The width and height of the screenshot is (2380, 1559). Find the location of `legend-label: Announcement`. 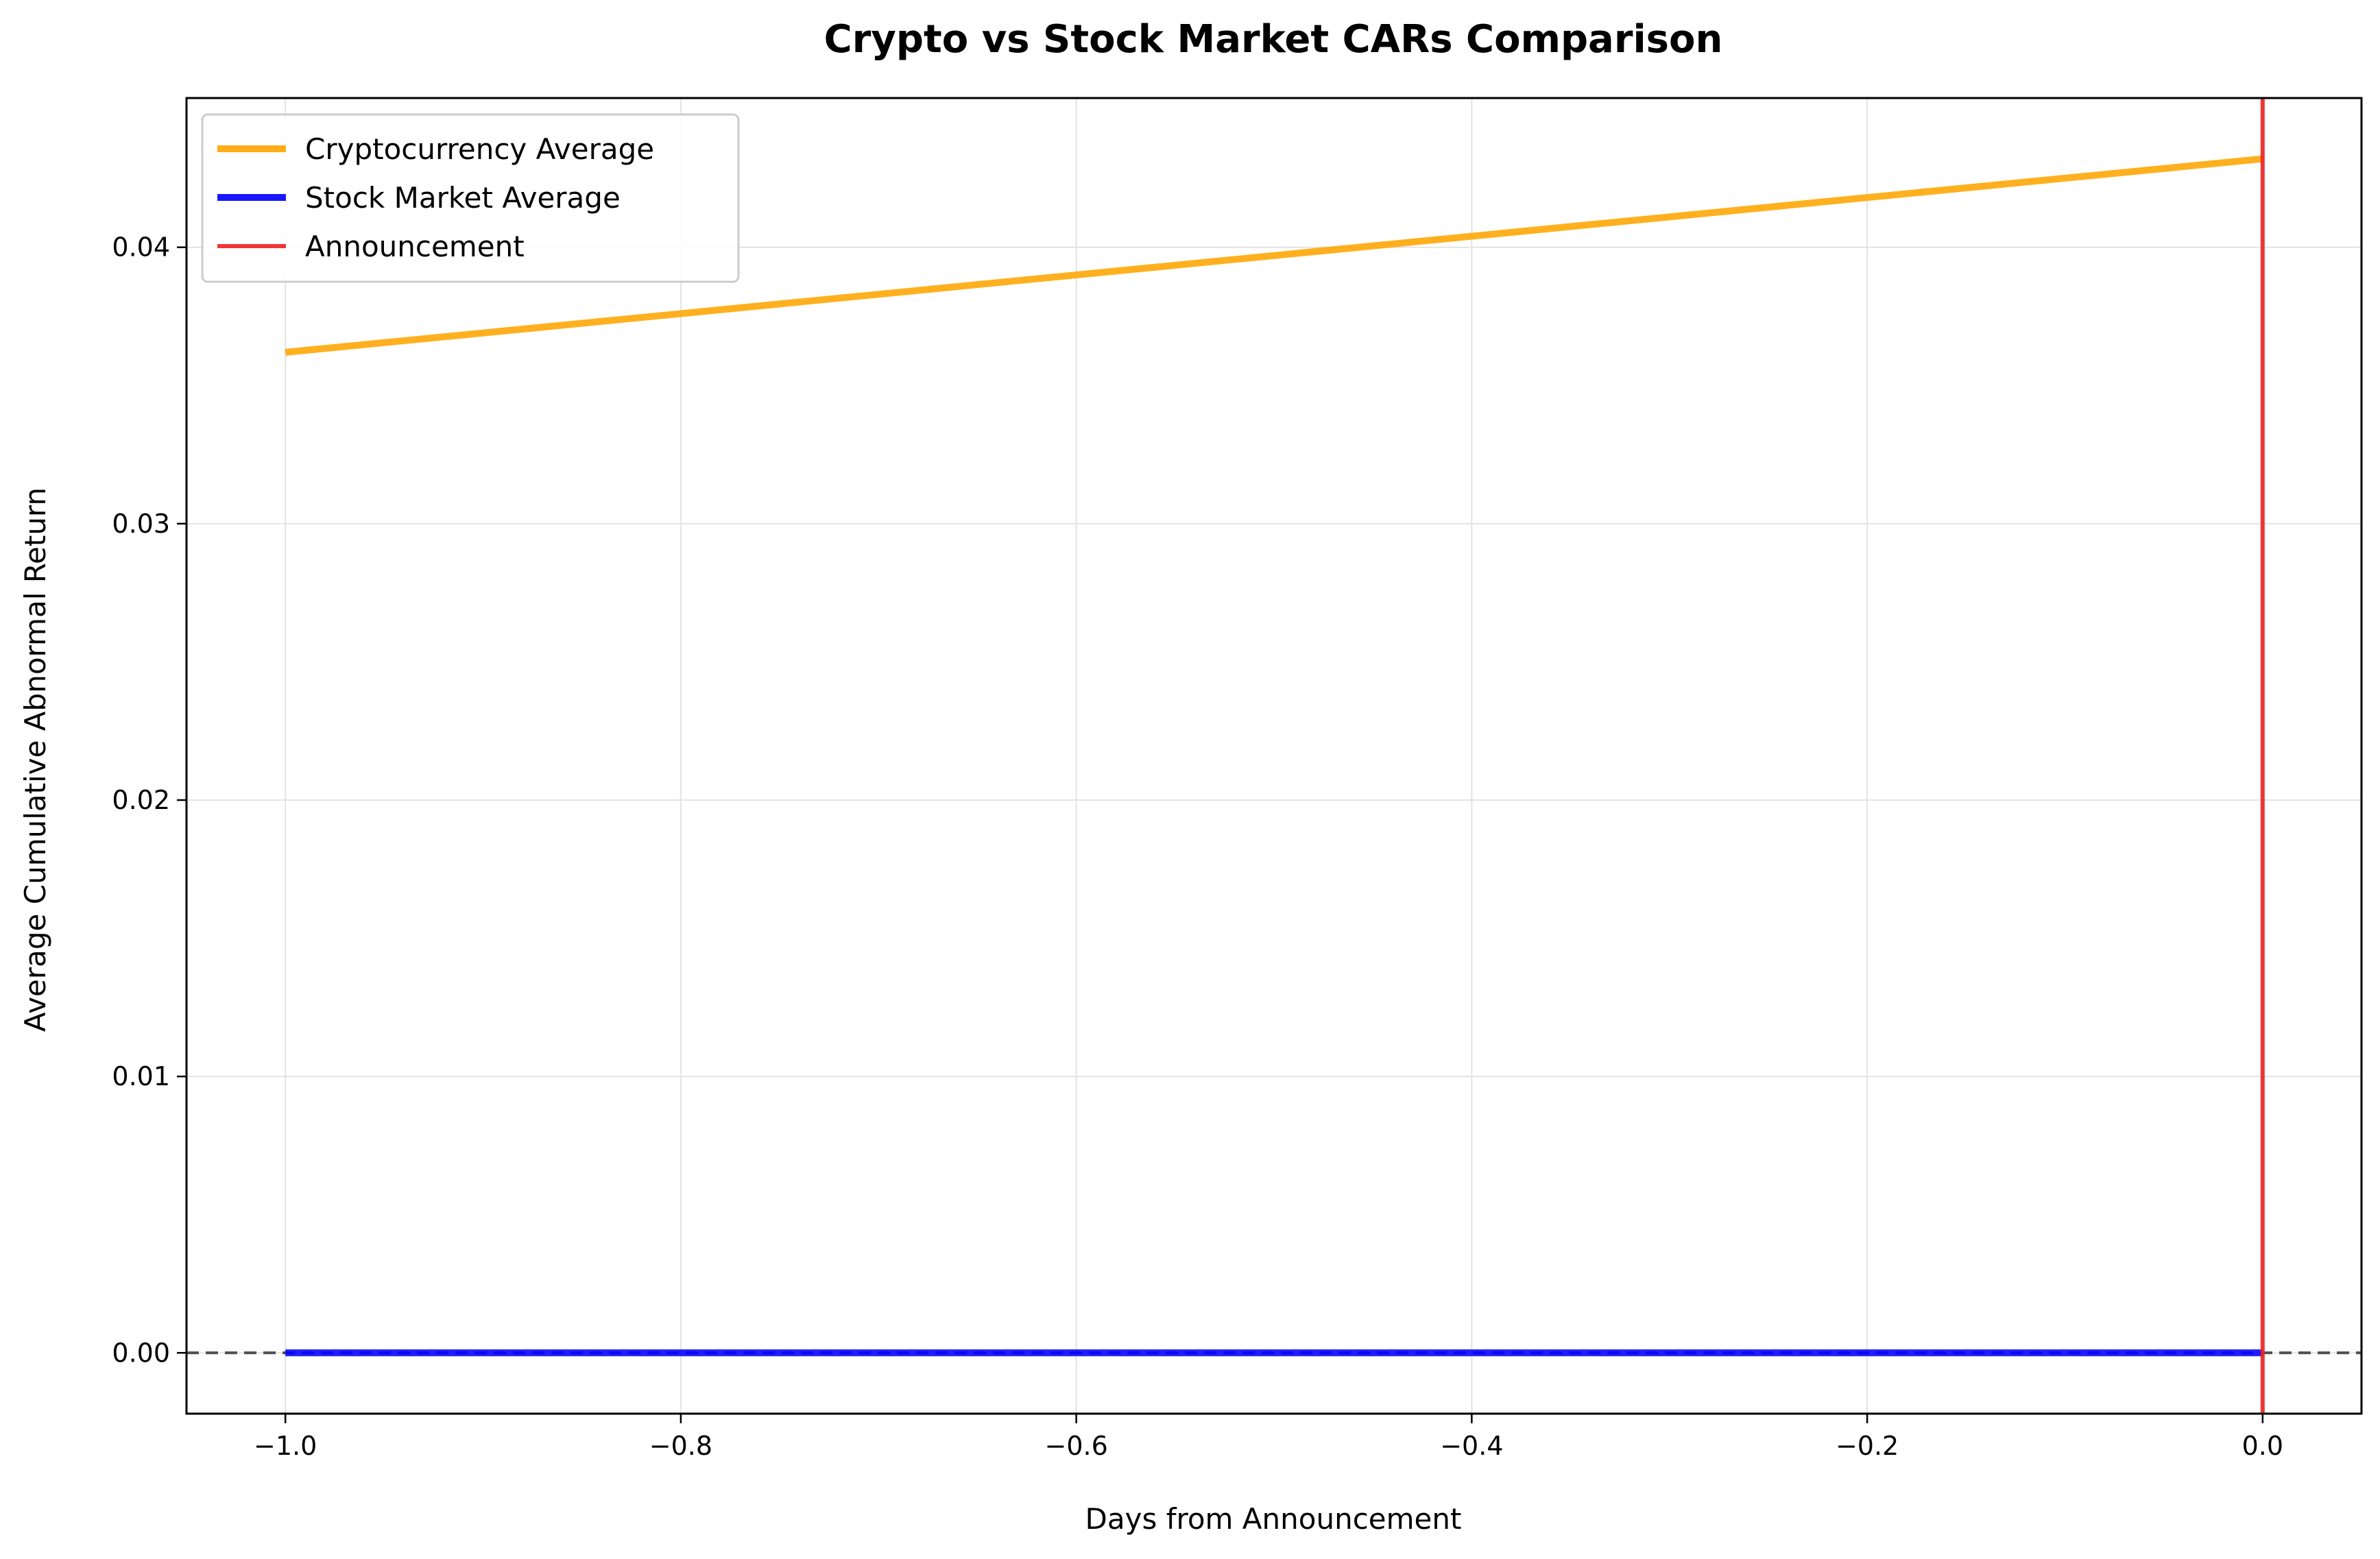

legend-label: Announcement is located at coordinates (415, 246).